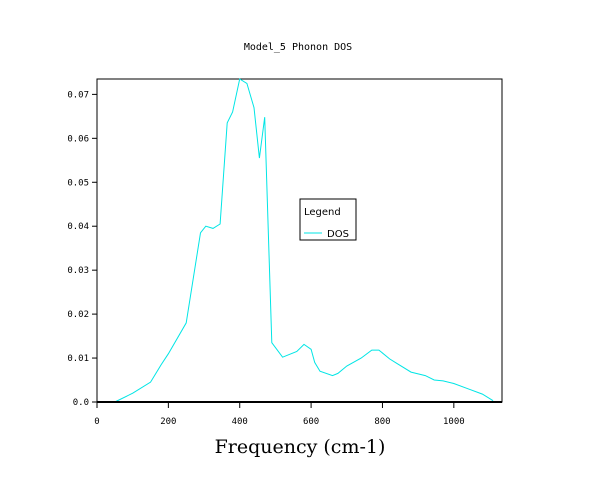 The width and height of the screenshot is (606, 479). What do you see at coordinates (168, 422) in the screenshot?
I see `x-tick-label: 200` at bounding box center [168, 422].